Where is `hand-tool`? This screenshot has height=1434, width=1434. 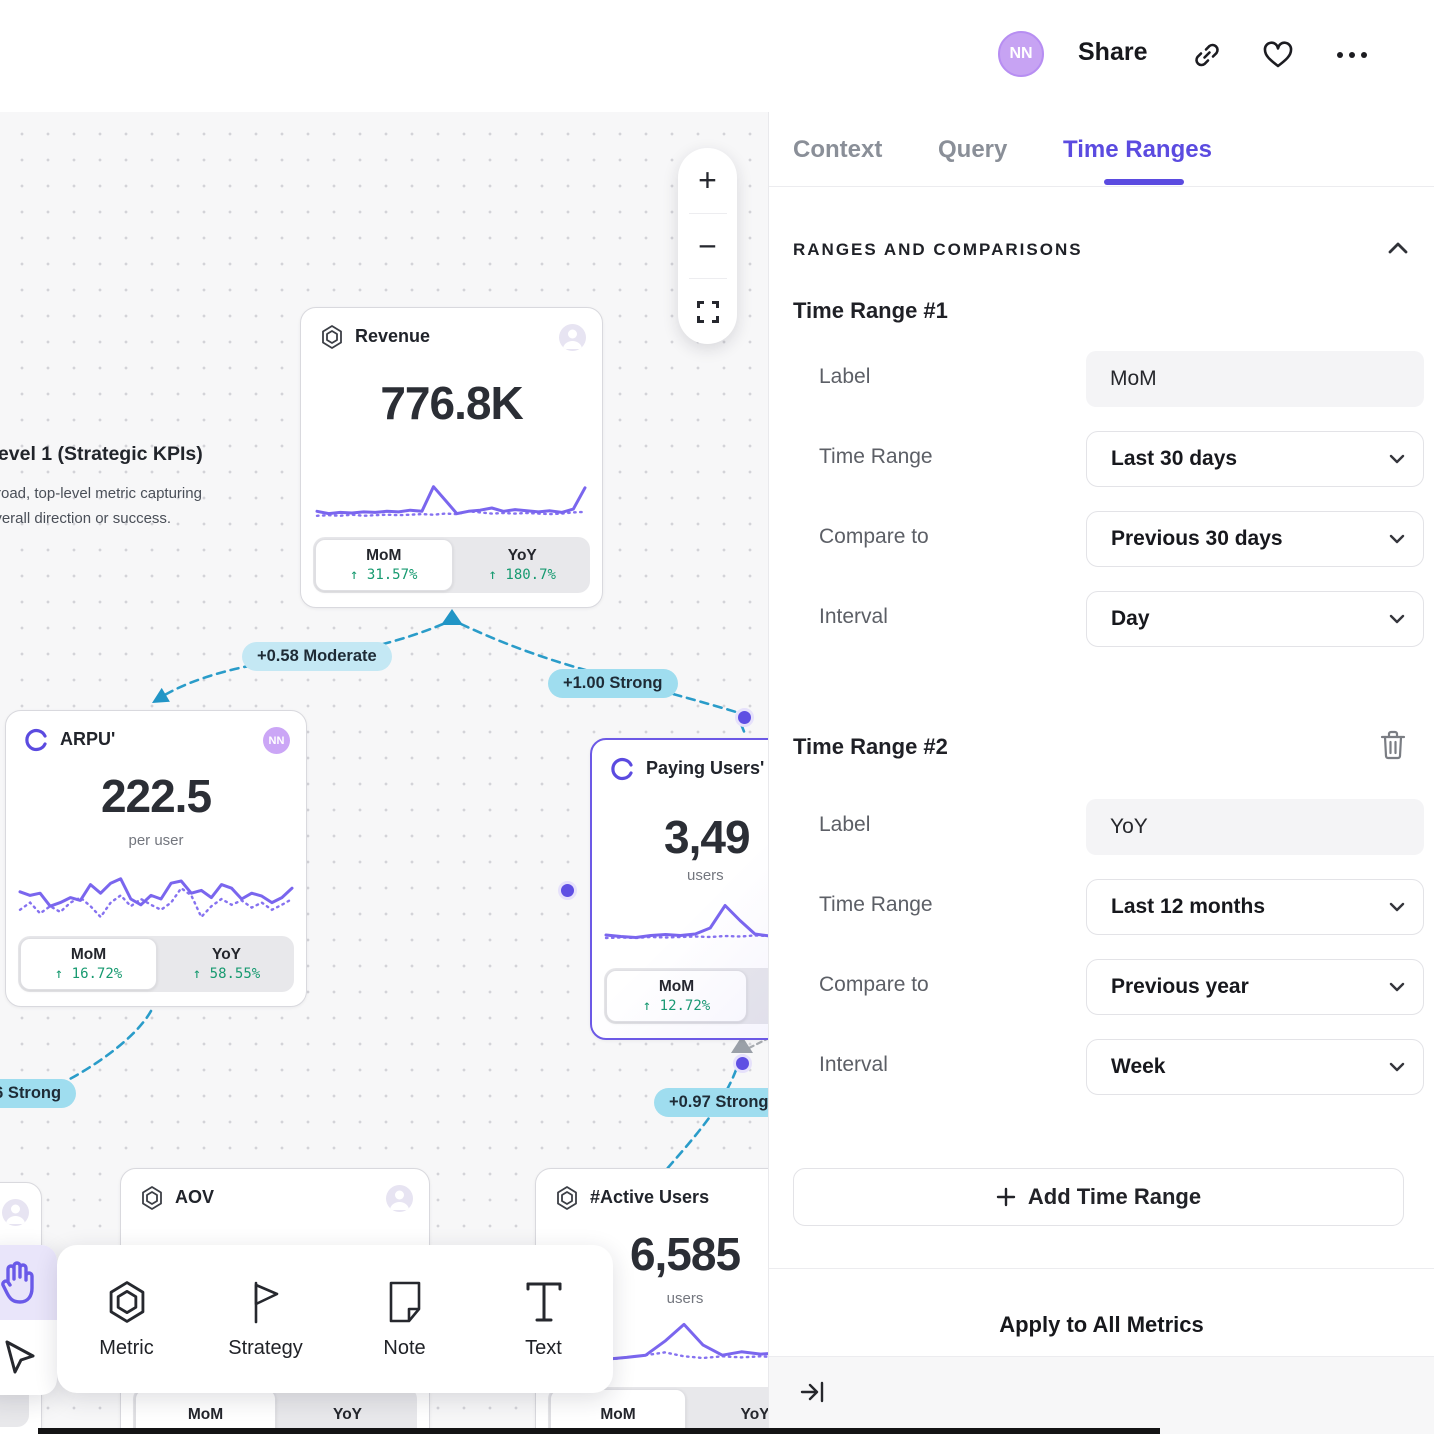
hand-tool is located at coordinates (28, 1282).